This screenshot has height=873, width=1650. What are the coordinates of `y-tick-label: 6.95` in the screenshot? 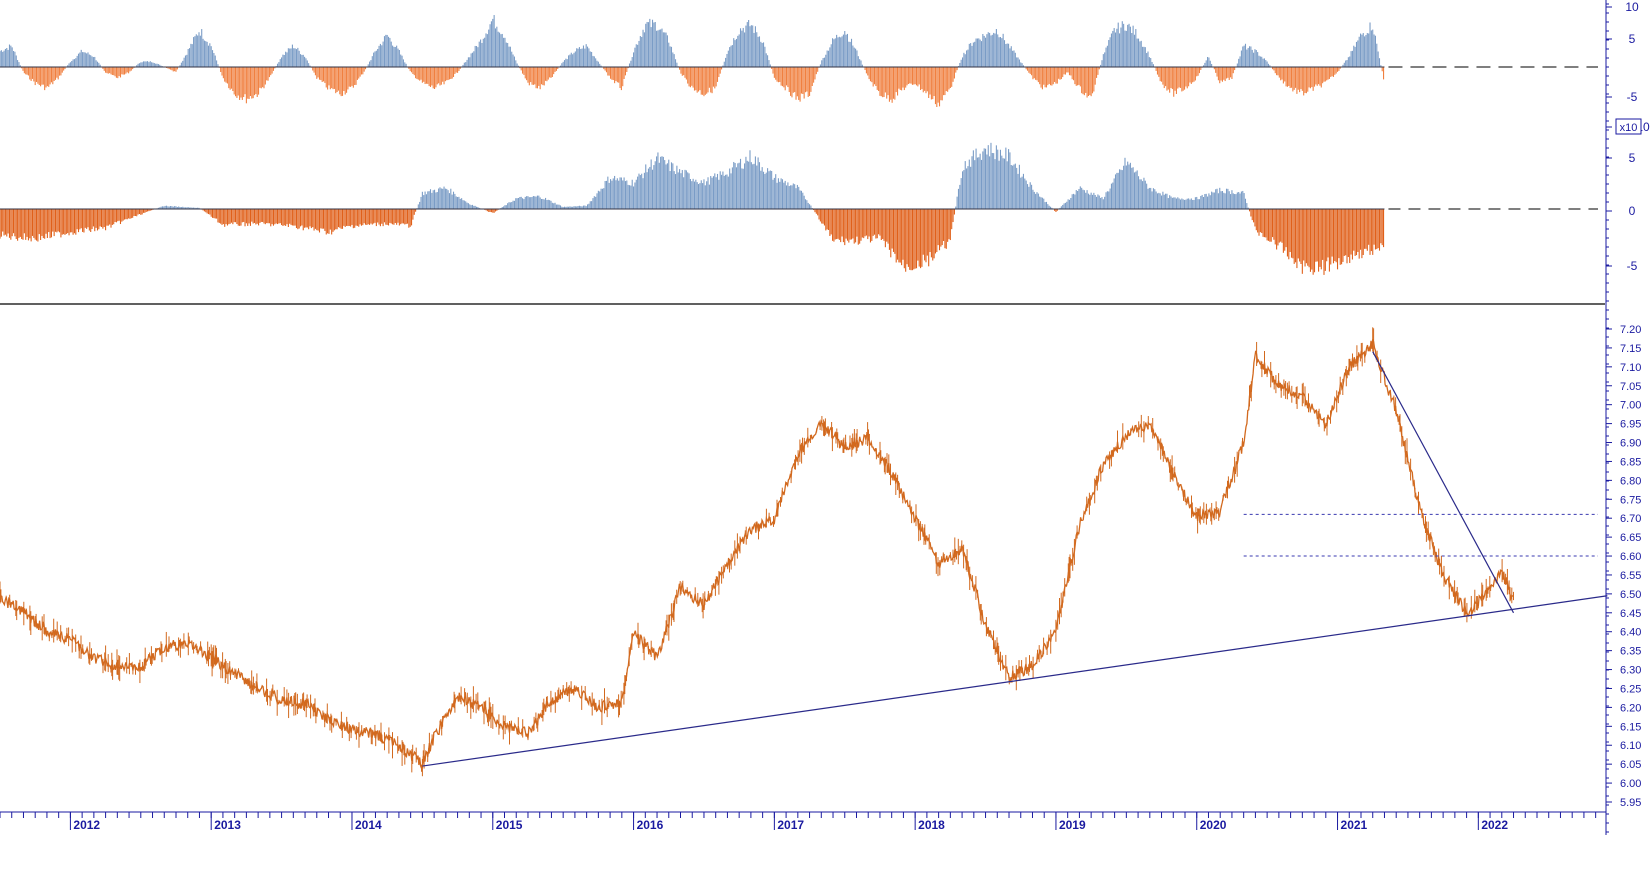 It's located at (1630, 425).